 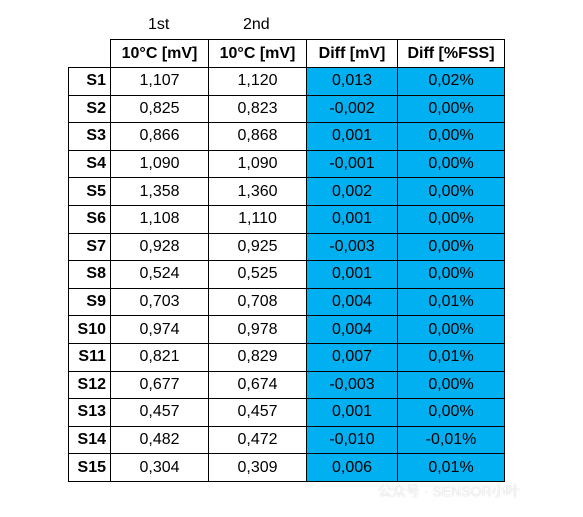 I want to click on cell-second-10c: 0,525, so click(x=257, y=274).